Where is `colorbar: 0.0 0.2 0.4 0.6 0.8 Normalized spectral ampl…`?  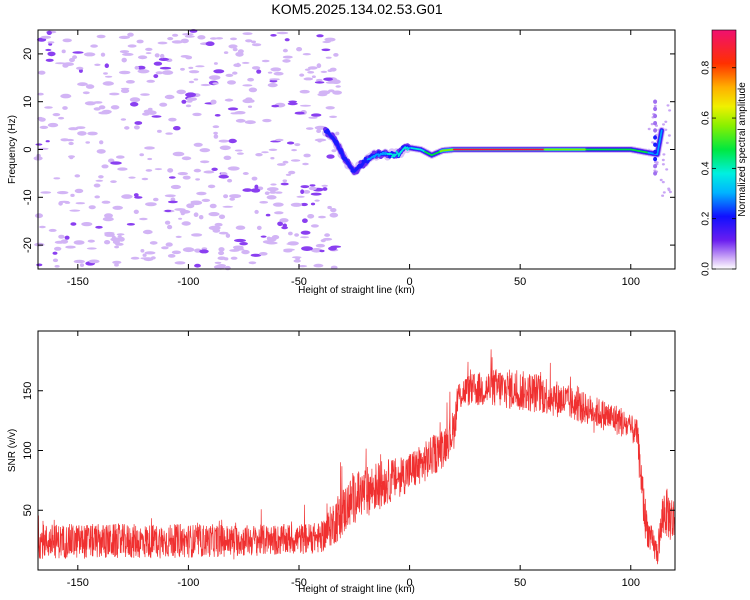
colorbar: 0.0 0.2 0.4 0.6 0.8 Normalized spectral ampl… is located at coordinates (724, 152).